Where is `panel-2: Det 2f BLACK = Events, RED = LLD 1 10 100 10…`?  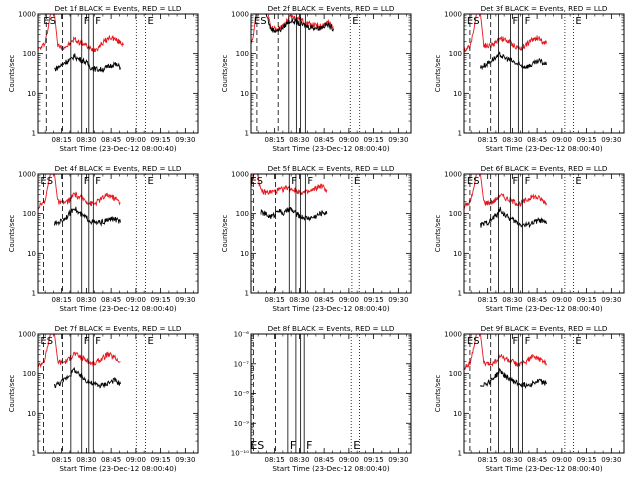 panel-2: Det 2f BLACK = Events, RED = LLD 1 10 100 10… is located at coordinates (316, 78).